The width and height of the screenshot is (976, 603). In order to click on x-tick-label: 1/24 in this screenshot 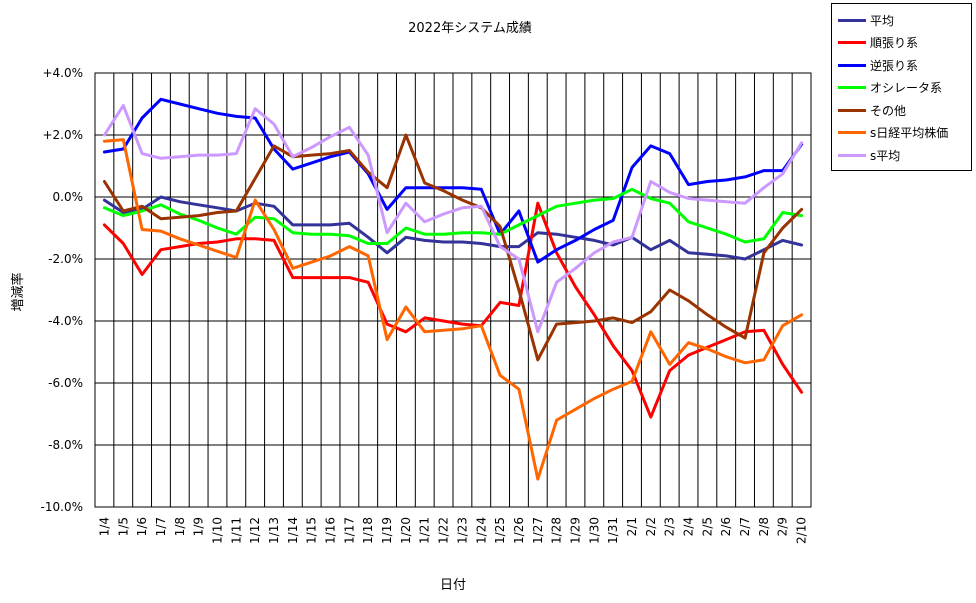, I will do `click(481, 530)`.